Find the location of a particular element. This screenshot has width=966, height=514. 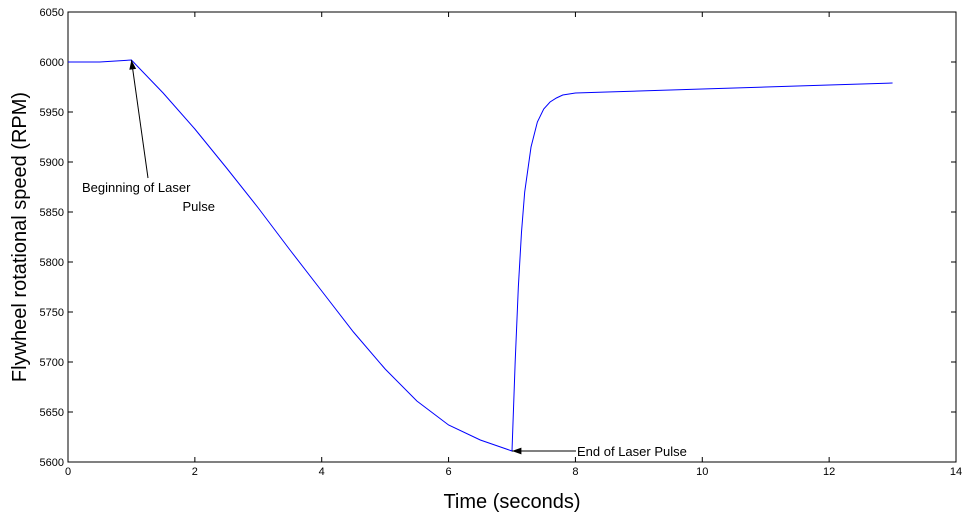

y-tick-label: 5650 is located at coordinates (52, 413).